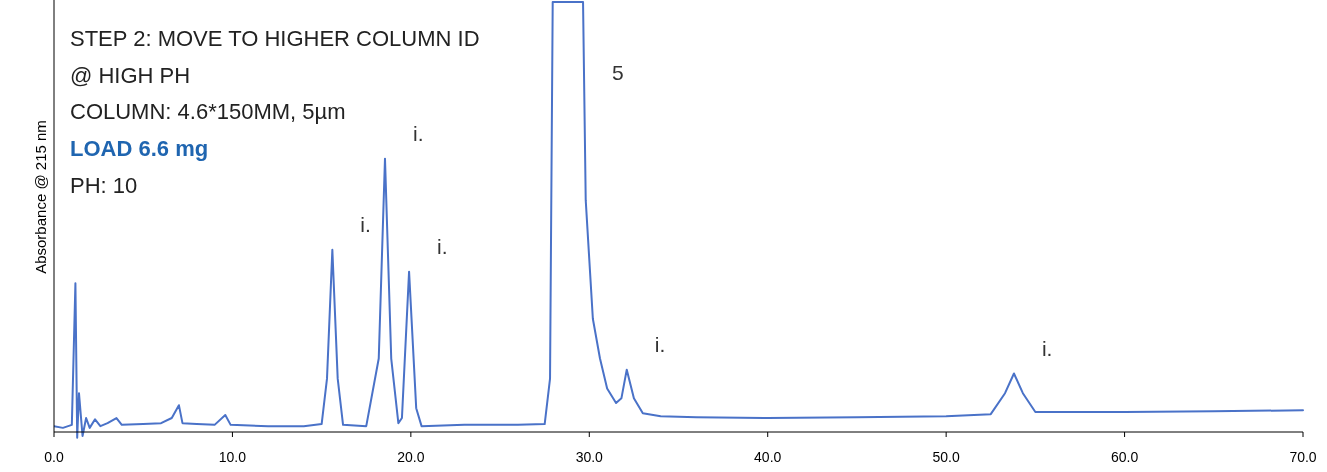 The image size is (1327, 472). What do you see at coordinates (275, 38) in the screenshot?
I see `text: STEP 2: MOVE TO HIGHER COLUMN ID` at bounding box center [275, 38].